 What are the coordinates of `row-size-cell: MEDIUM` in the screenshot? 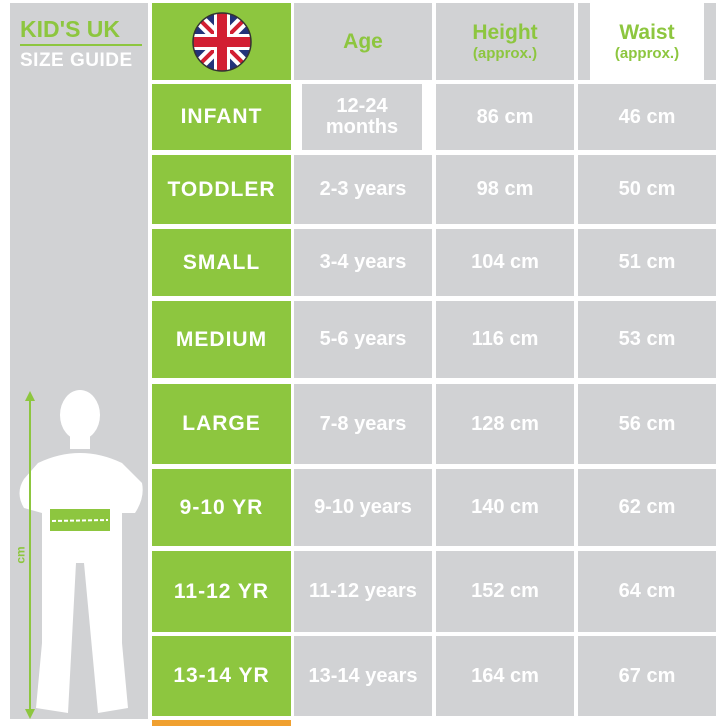 It's located at (221, 339).